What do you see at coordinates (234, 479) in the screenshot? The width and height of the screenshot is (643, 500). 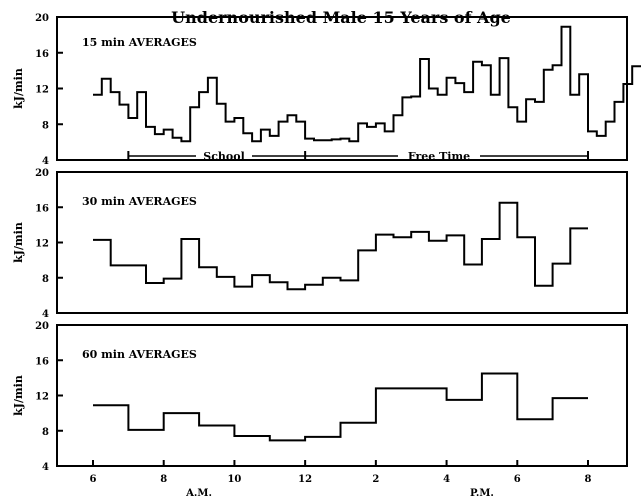 I see `x-tick-label: 10` at bounding box center [234, 479].